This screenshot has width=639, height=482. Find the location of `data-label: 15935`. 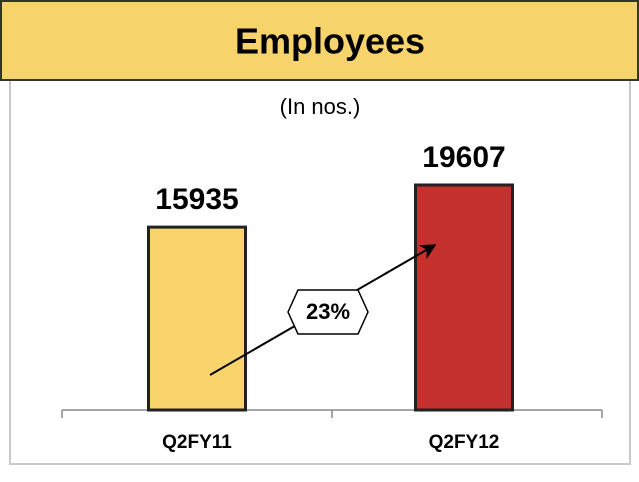

data-label: 15935 is located at coordinates (196, 199).